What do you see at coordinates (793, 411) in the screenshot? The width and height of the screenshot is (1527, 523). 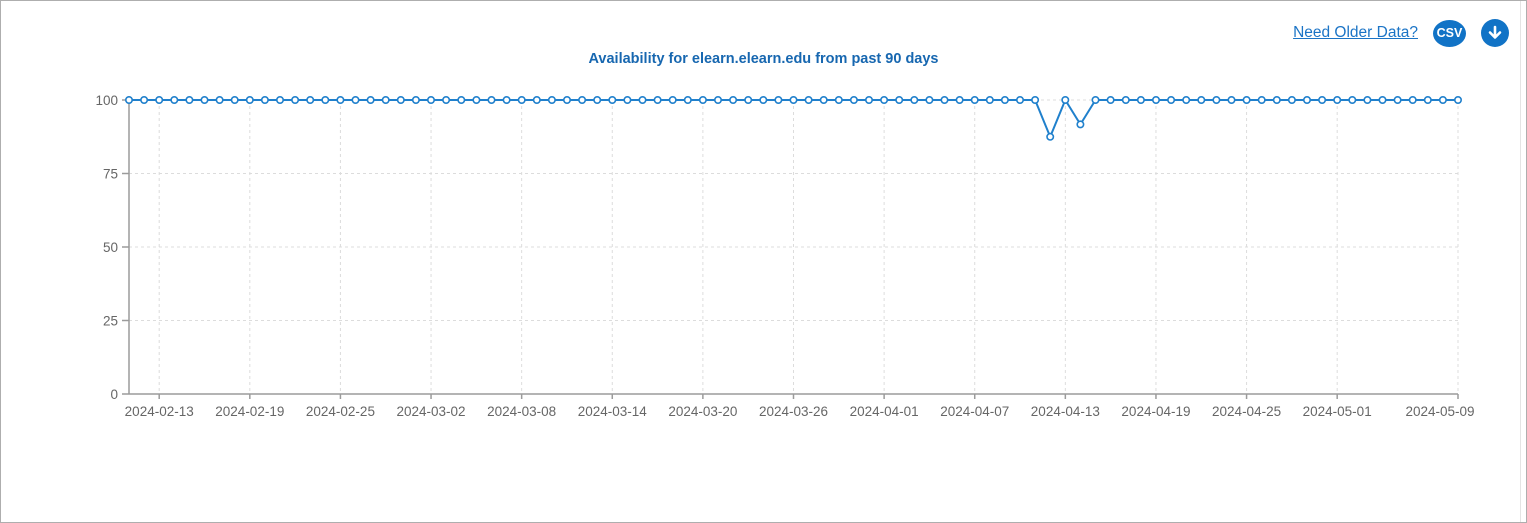 I see `x-tick-label: 2024-03-26` at bounding box center [793, 411].